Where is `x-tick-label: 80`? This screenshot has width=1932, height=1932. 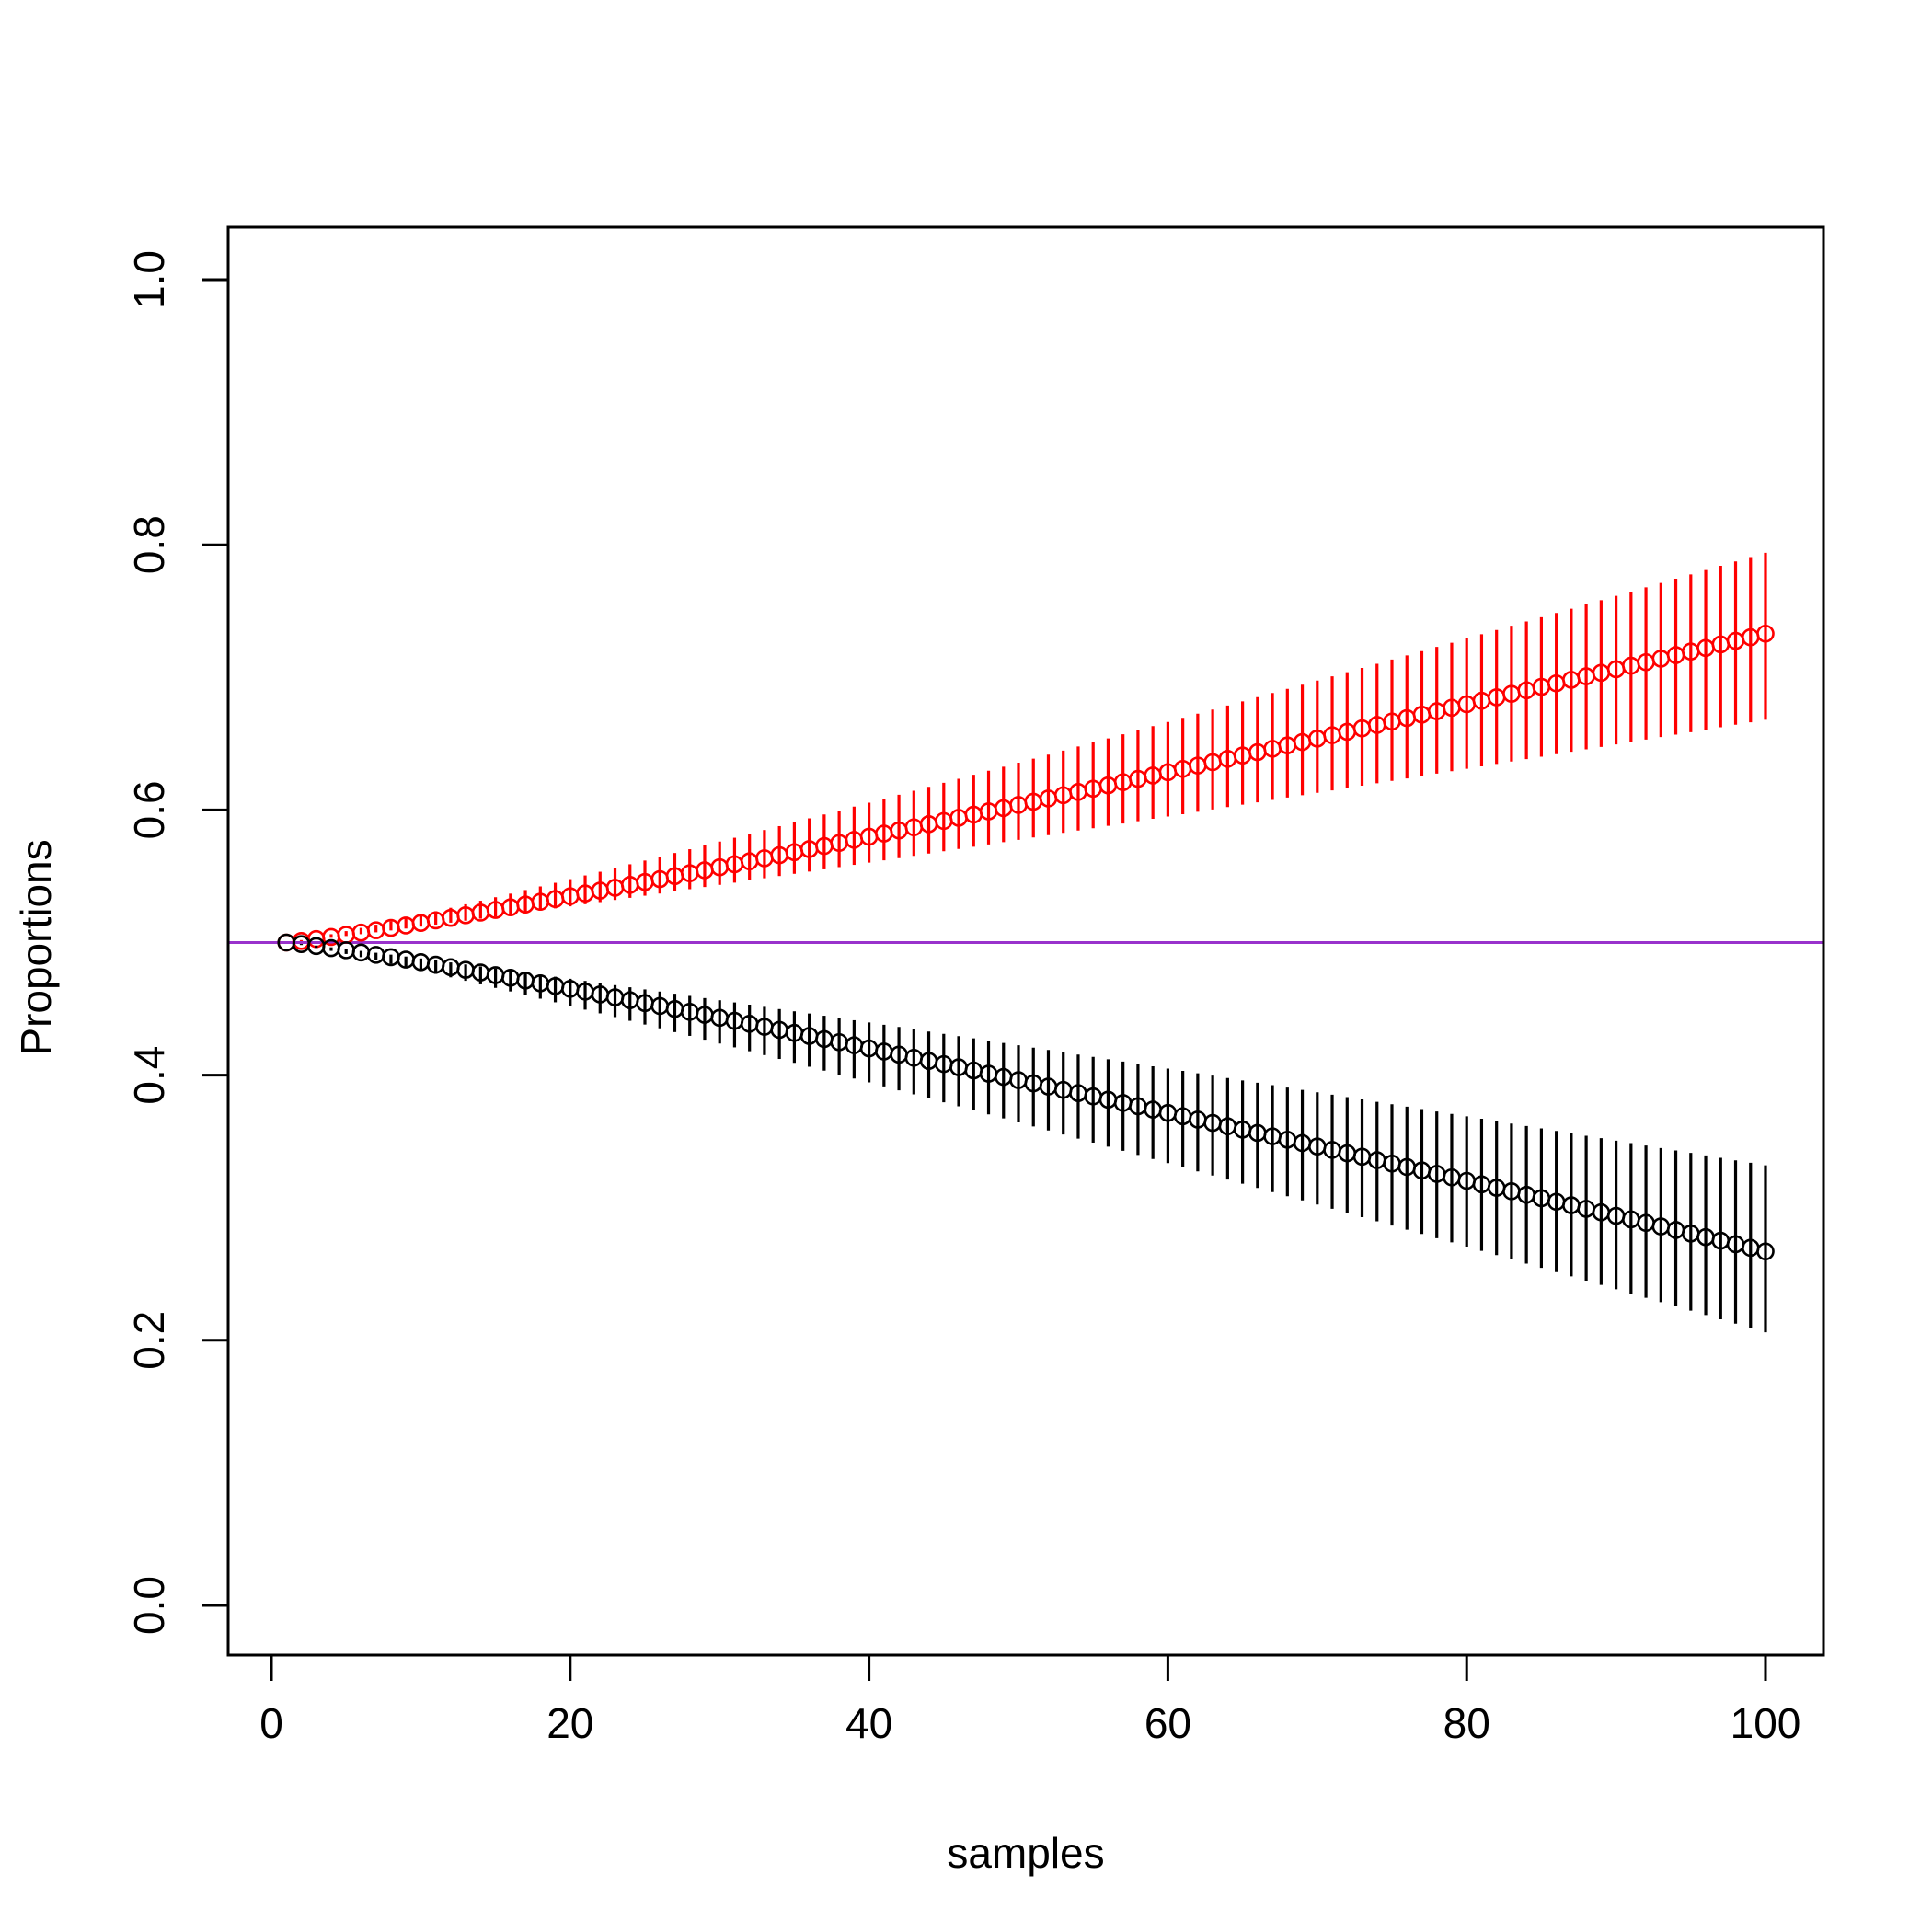
x-tick-label: 80 is located at coordinates (1466, 1723).